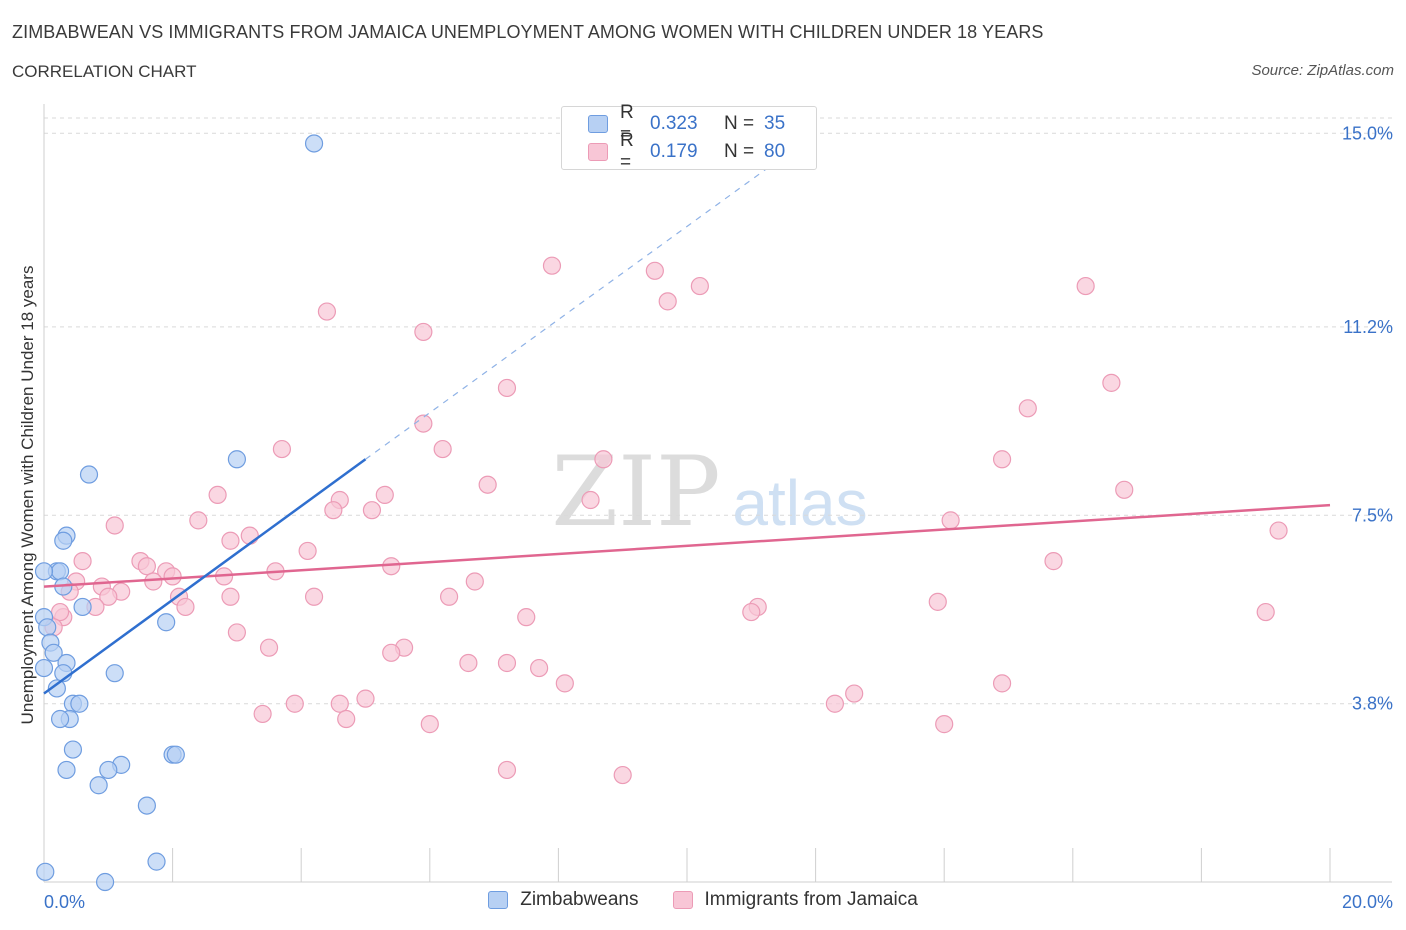 This screenshot has height=930, width=1406. I want to click on legend-item-jamaica: Immigrants from Jamaica, so click(795, 900).